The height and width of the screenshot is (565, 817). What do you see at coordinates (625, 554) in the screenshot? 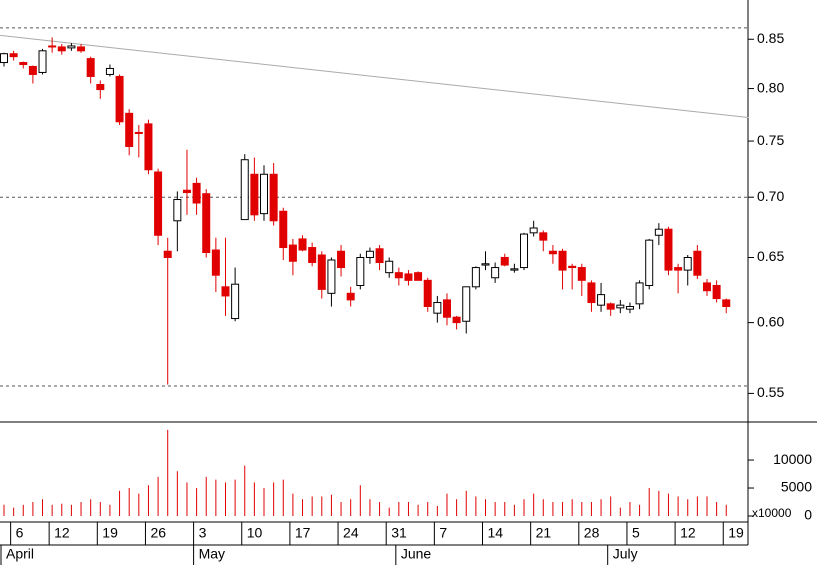
I see `month-label: July` at bounding box center [625, 554].